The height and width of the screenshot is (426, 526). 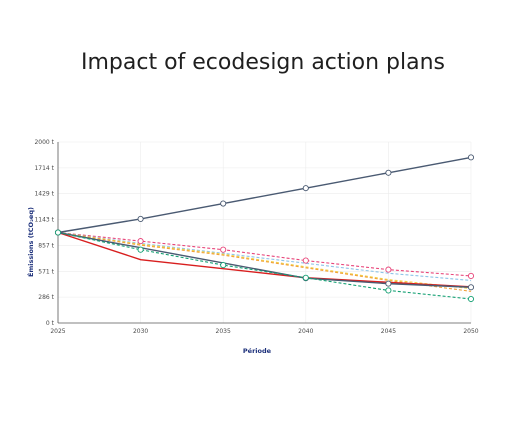 I want to click on y-tick-label: 857 t, so click(x=46, y=245).